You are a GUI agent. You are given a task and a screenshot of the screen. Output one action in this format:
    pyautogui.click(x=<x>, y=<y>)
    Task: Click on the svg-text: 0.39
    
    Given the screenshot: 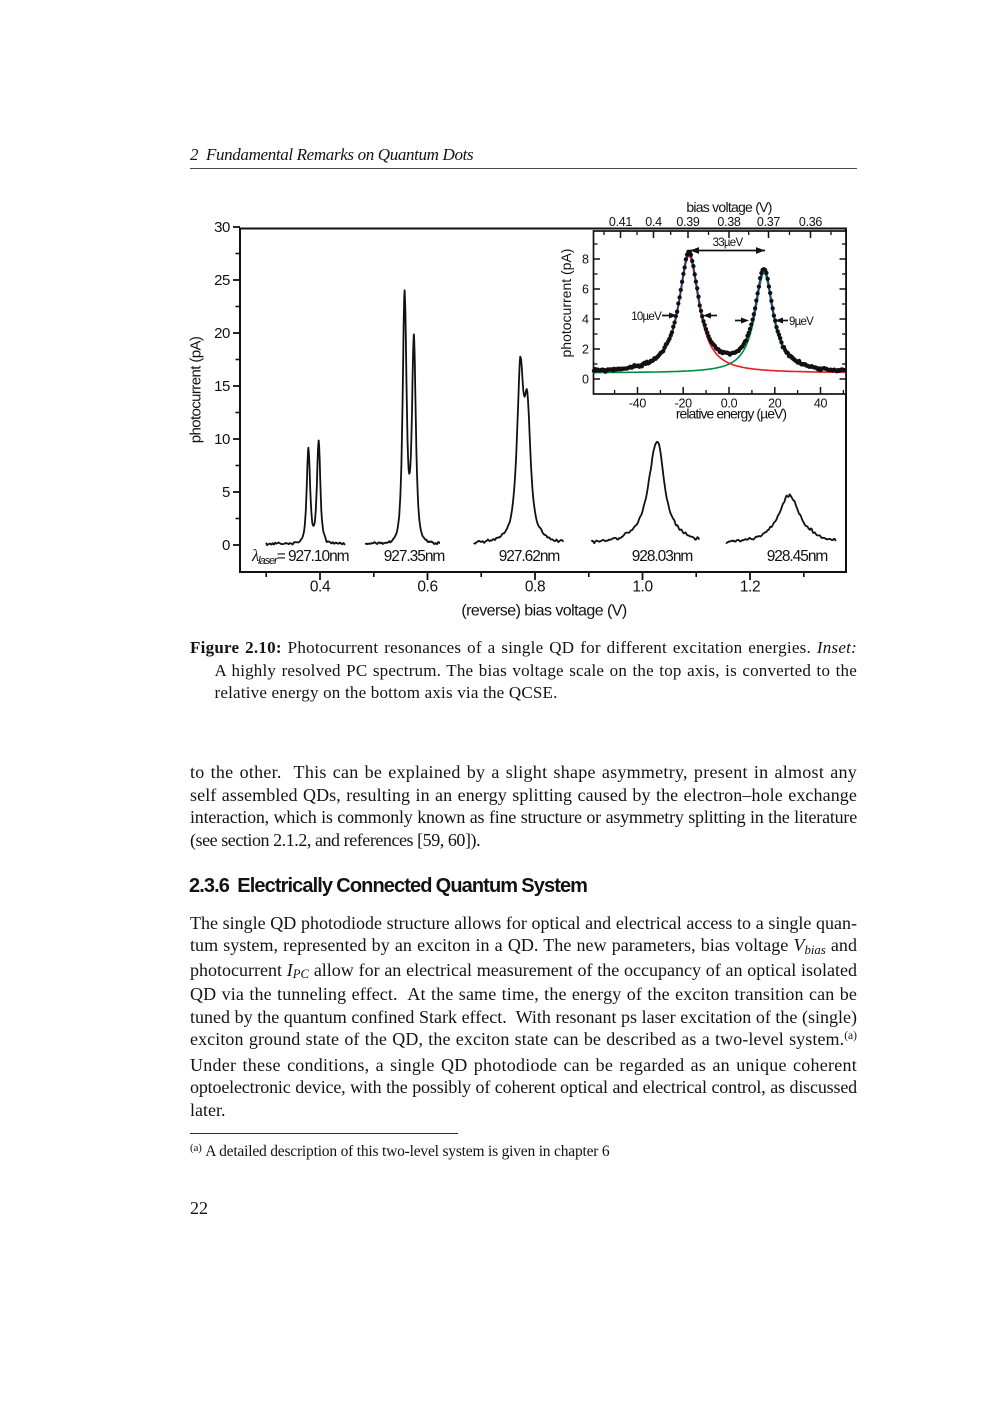 What is the action you would take?
    pyautogui.click(x=687, y=222)
    